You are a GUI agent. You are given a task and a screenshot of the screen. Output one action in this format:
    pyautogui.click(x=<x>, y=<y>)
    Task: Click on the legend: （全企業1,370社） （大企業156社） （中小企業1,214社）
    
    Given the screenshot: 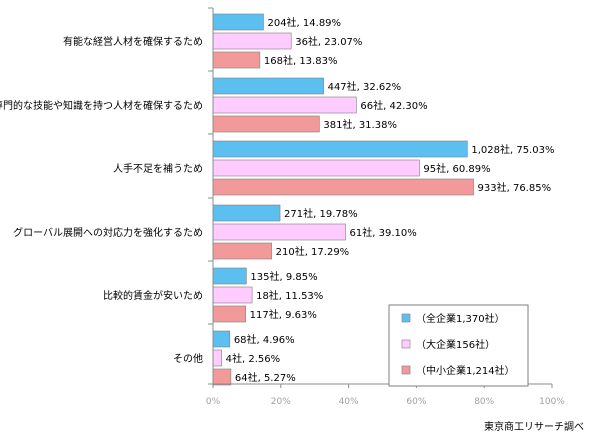 What is the action you would take?
    pyautogui.click(x=458, y=345)
    